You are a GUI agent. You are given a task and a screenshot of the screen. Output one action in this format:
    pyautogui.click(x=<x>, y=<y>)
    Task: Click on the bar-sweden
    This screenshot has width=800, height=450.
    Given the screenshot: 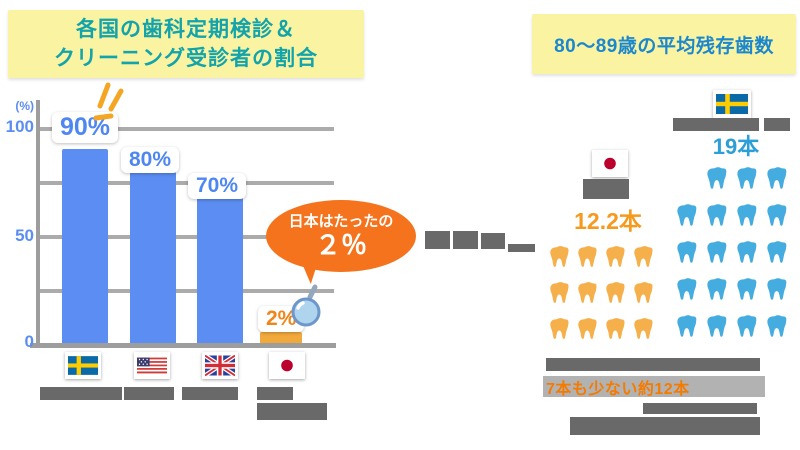 What is the action you would take?
    pyautogui.click(x=85, y=246)
    